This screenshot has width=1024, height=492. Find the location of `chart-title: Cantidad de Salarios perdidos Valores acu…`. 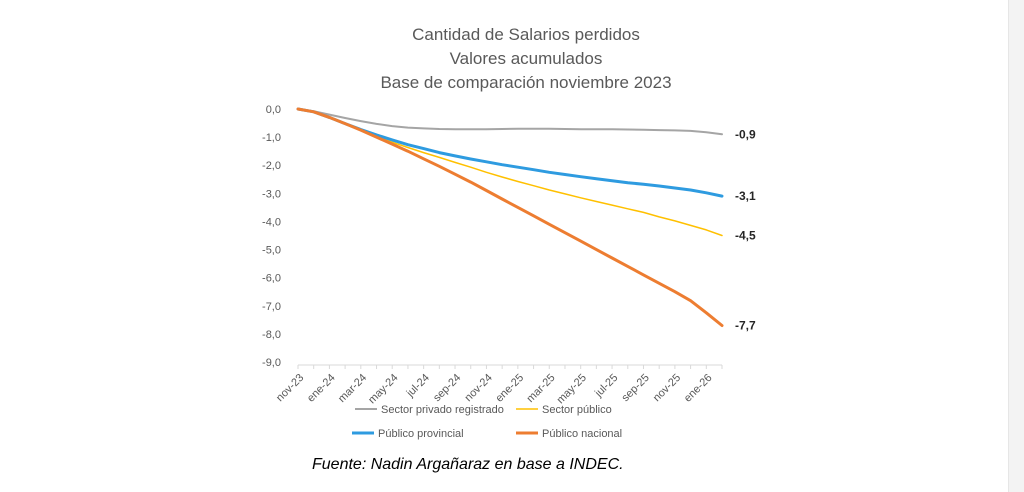

chart-title: Cantidad de Salarios perdidos Valores acu… is located at coordinates (525, 58).